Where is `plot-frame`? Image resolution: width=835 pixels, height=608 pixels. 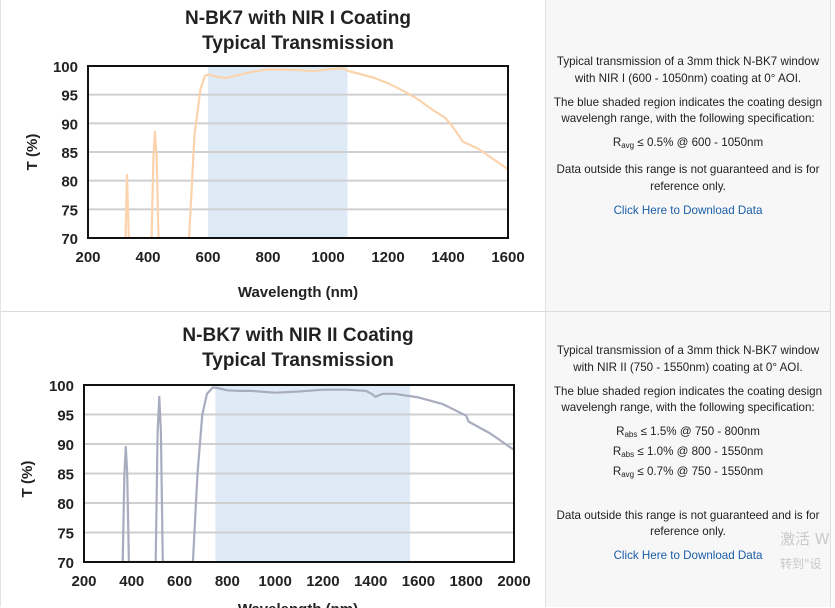
plot-frame is located at coordinates (298, 152).